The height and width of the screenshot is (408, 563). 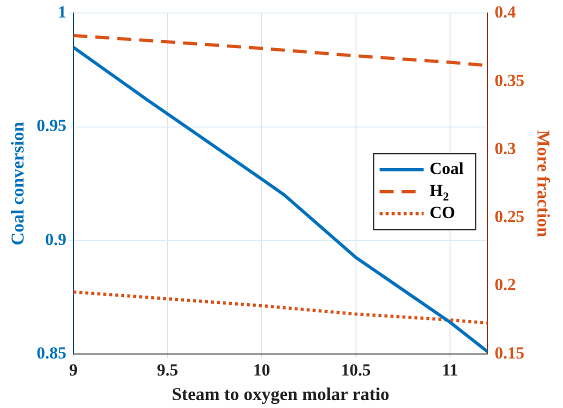 I want to click on y2-tick-label: 0.4, so click(x=505, y=12).